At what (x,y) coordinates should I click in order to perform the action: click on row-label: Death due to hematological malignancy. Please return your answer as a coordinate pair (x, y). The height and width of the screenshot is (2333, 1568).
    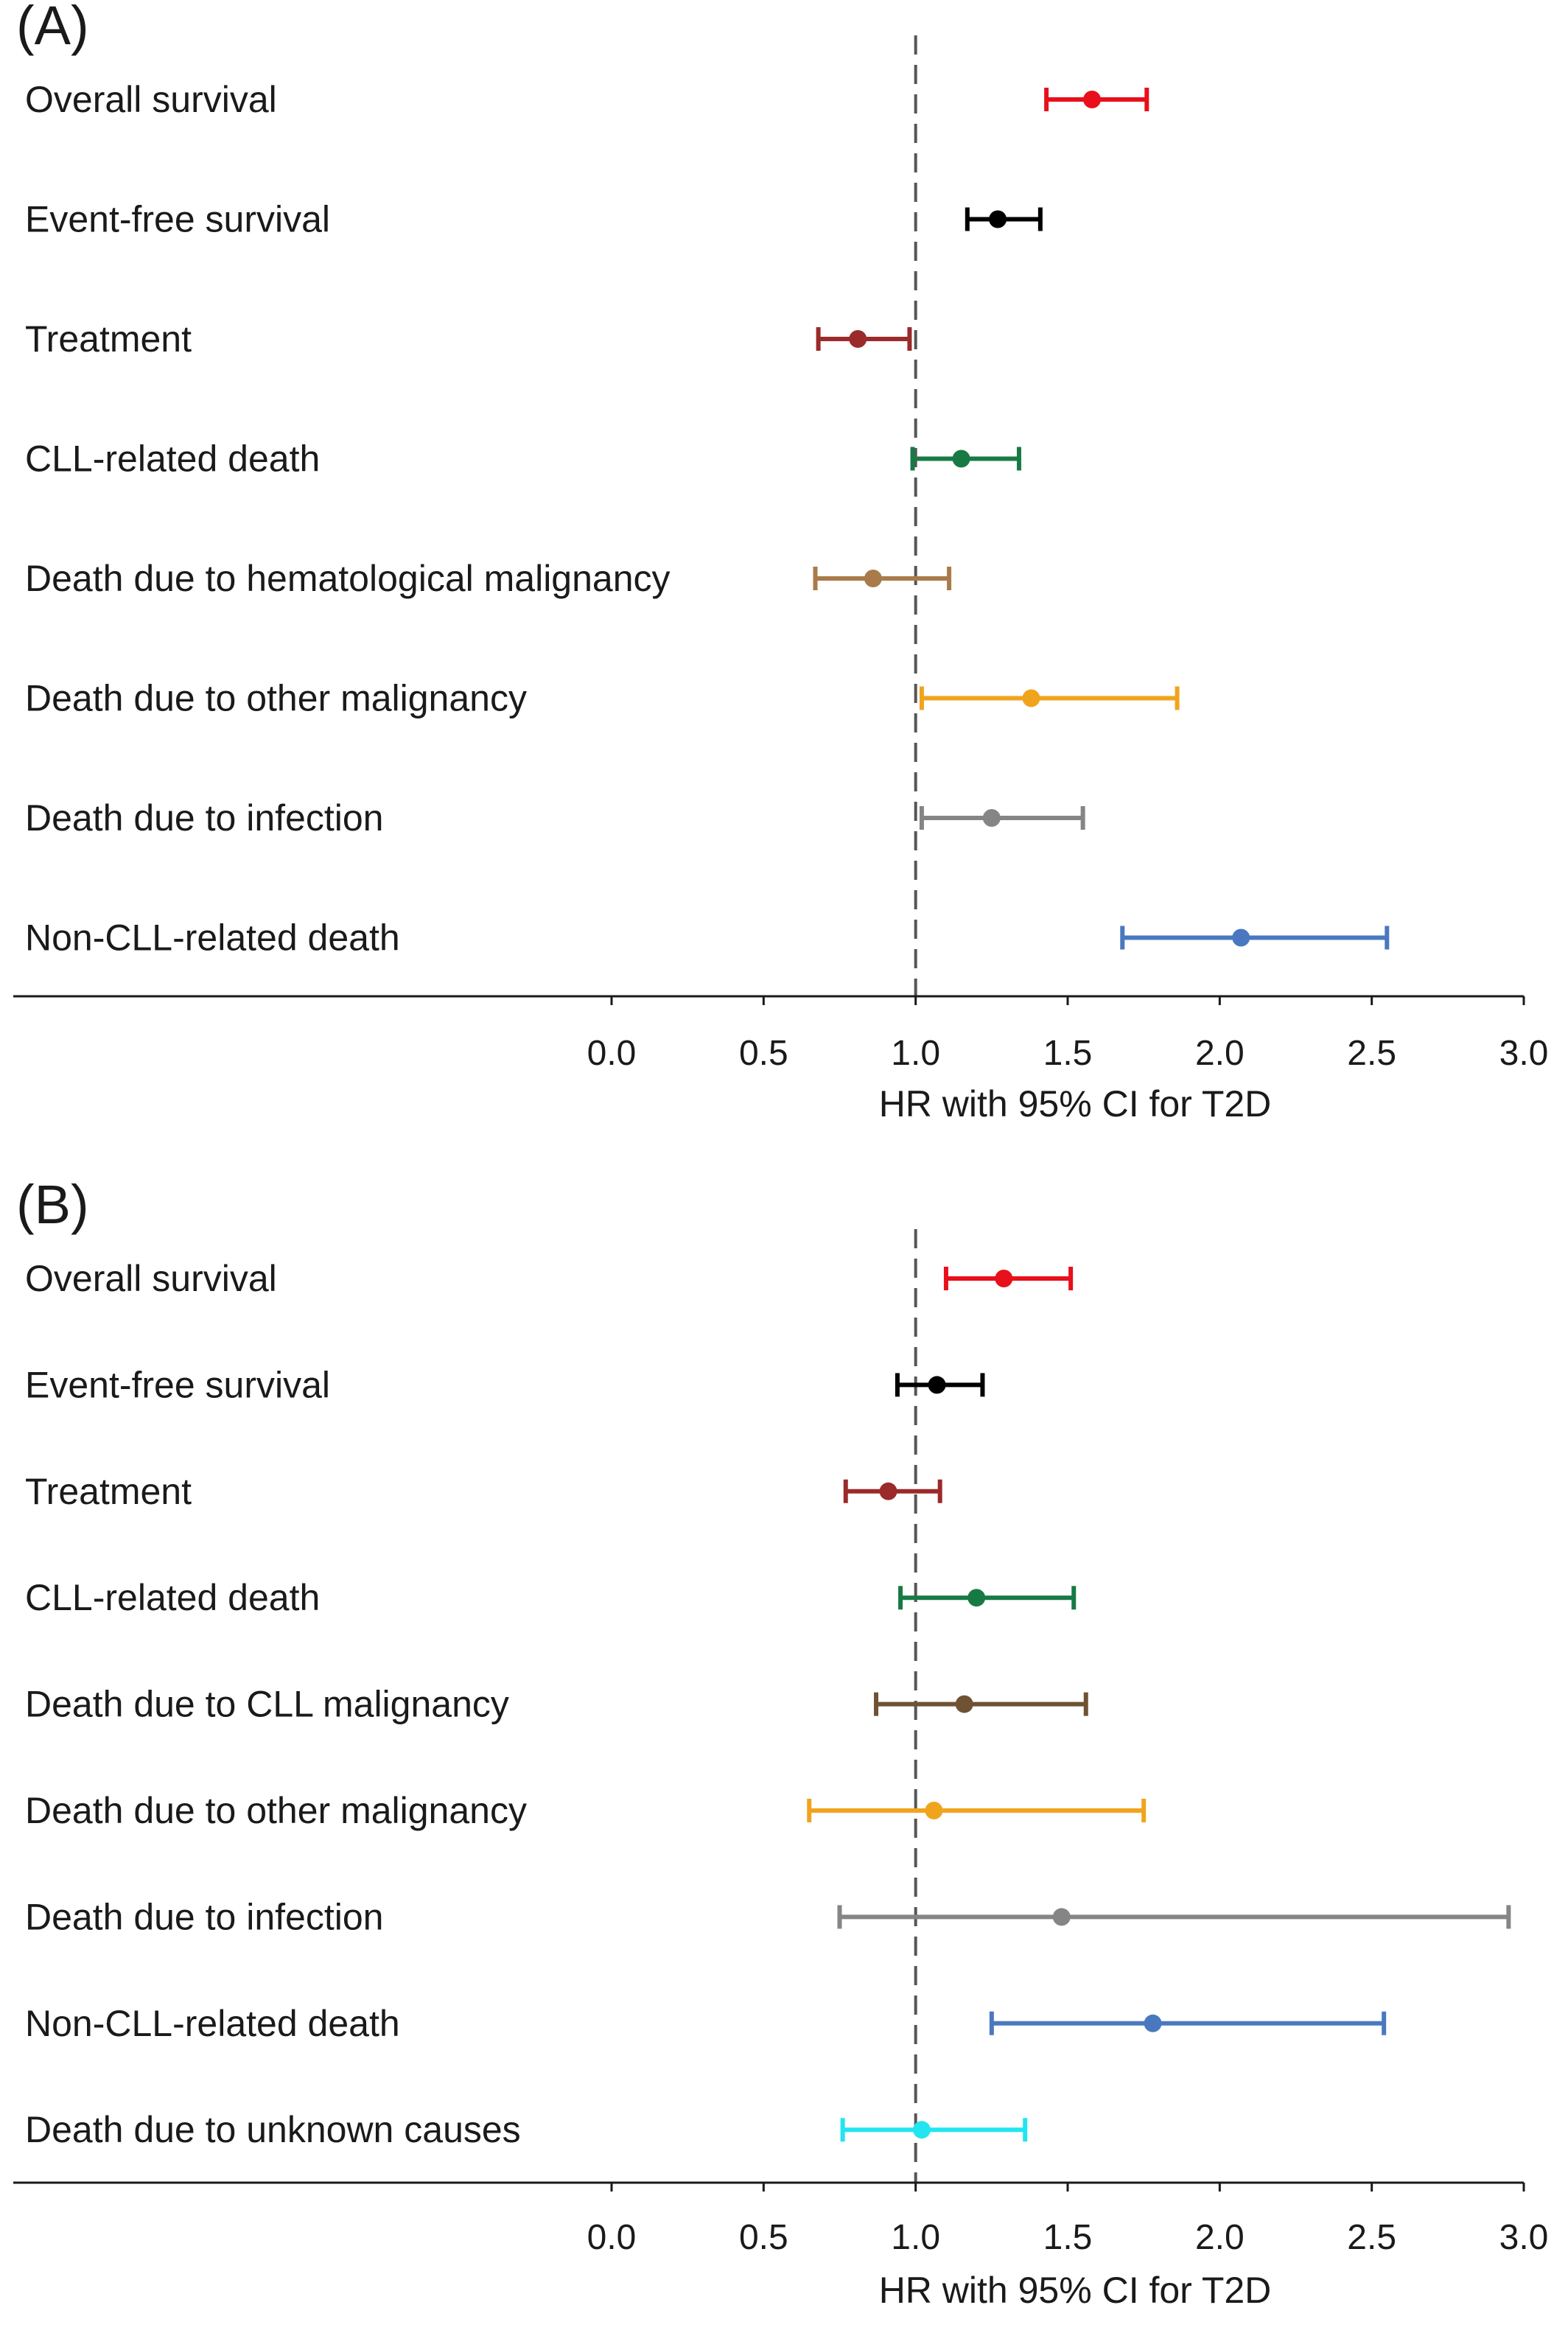
    Looking at the image, I should click on (348, 578).